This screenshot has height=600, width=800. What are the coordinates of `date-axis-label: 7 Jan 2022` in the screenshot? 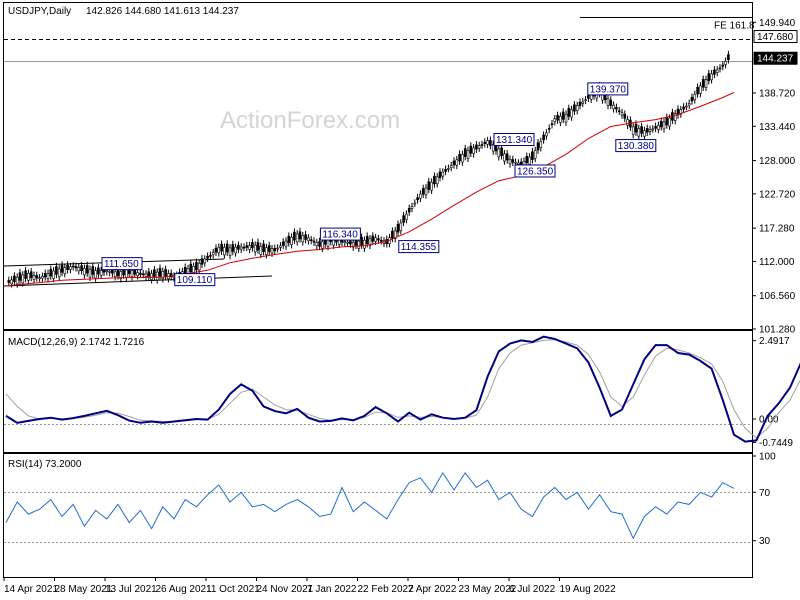 It's located at (332, 589).